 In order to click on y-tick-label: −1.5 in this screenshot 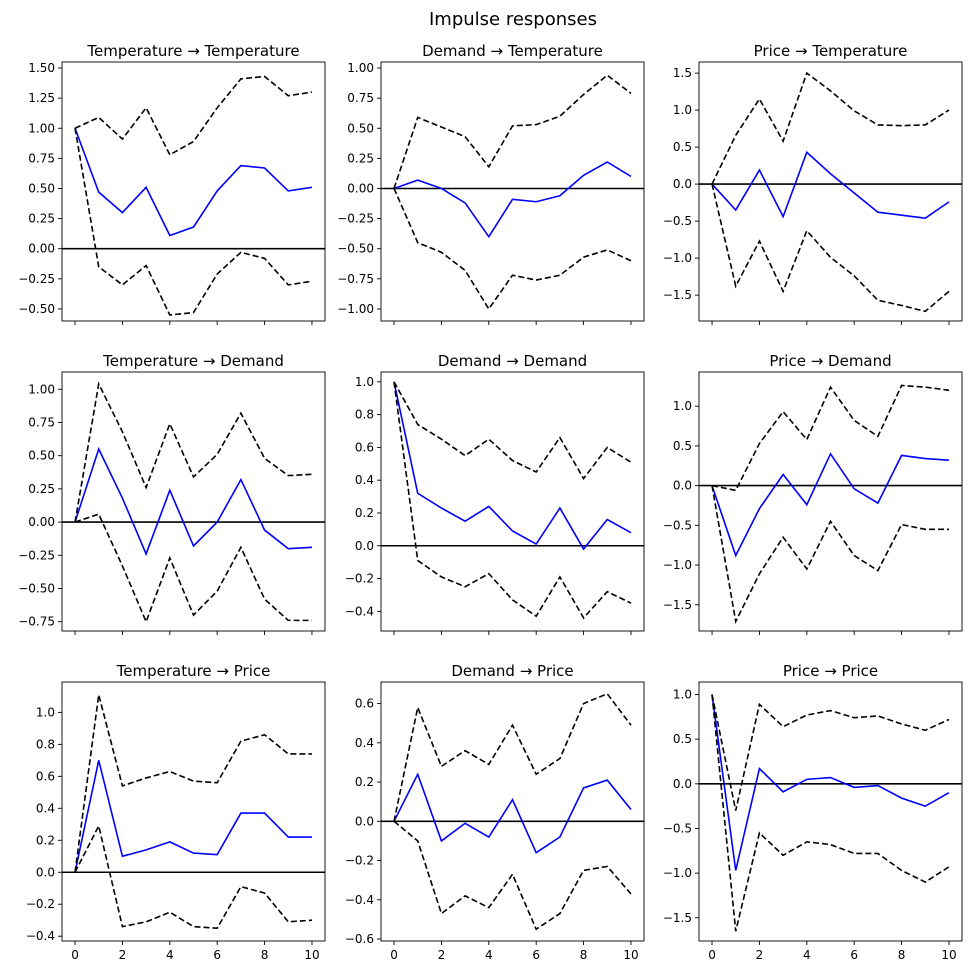, I will do `click(677, 295)`.